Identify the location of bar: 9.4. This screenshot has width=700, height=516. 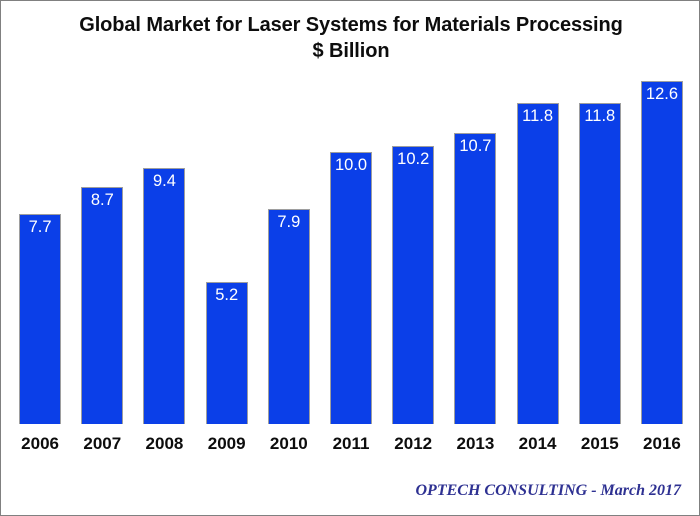
(164, 296).